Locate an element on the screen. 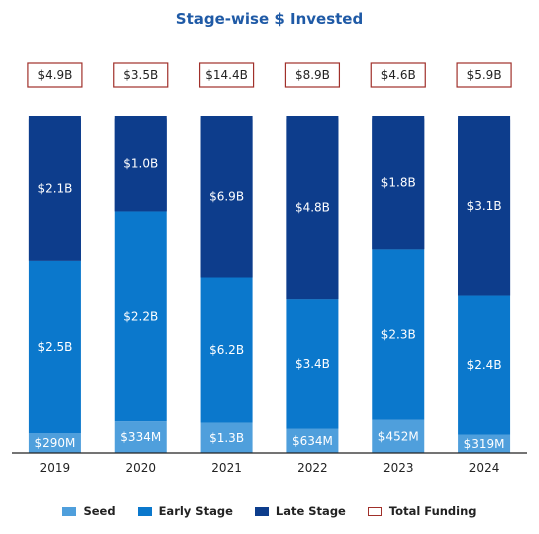  total-funding-label-2024: $5.9B is located at coordinates (484, 75).